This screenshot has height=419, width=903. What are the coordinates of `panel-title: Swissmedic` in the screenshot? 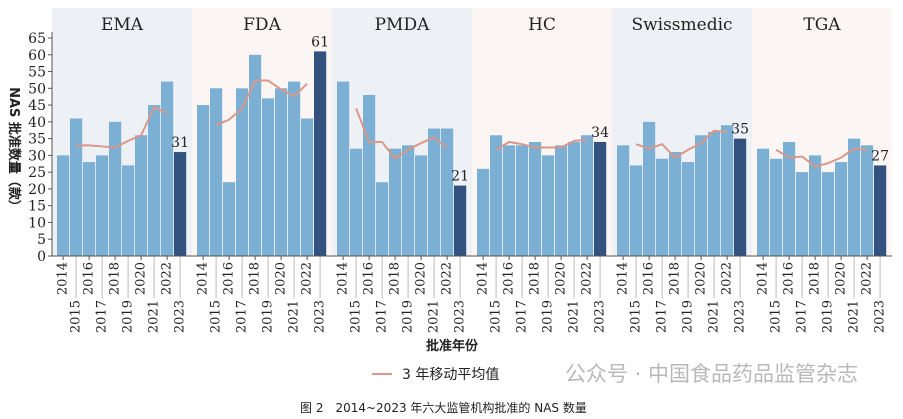 It's located at (681, 25).